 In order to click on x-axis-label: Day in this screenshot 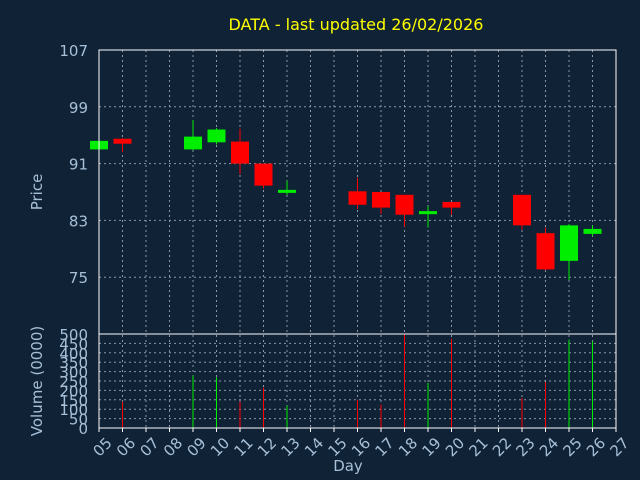, I will do `click(348, 466)`.